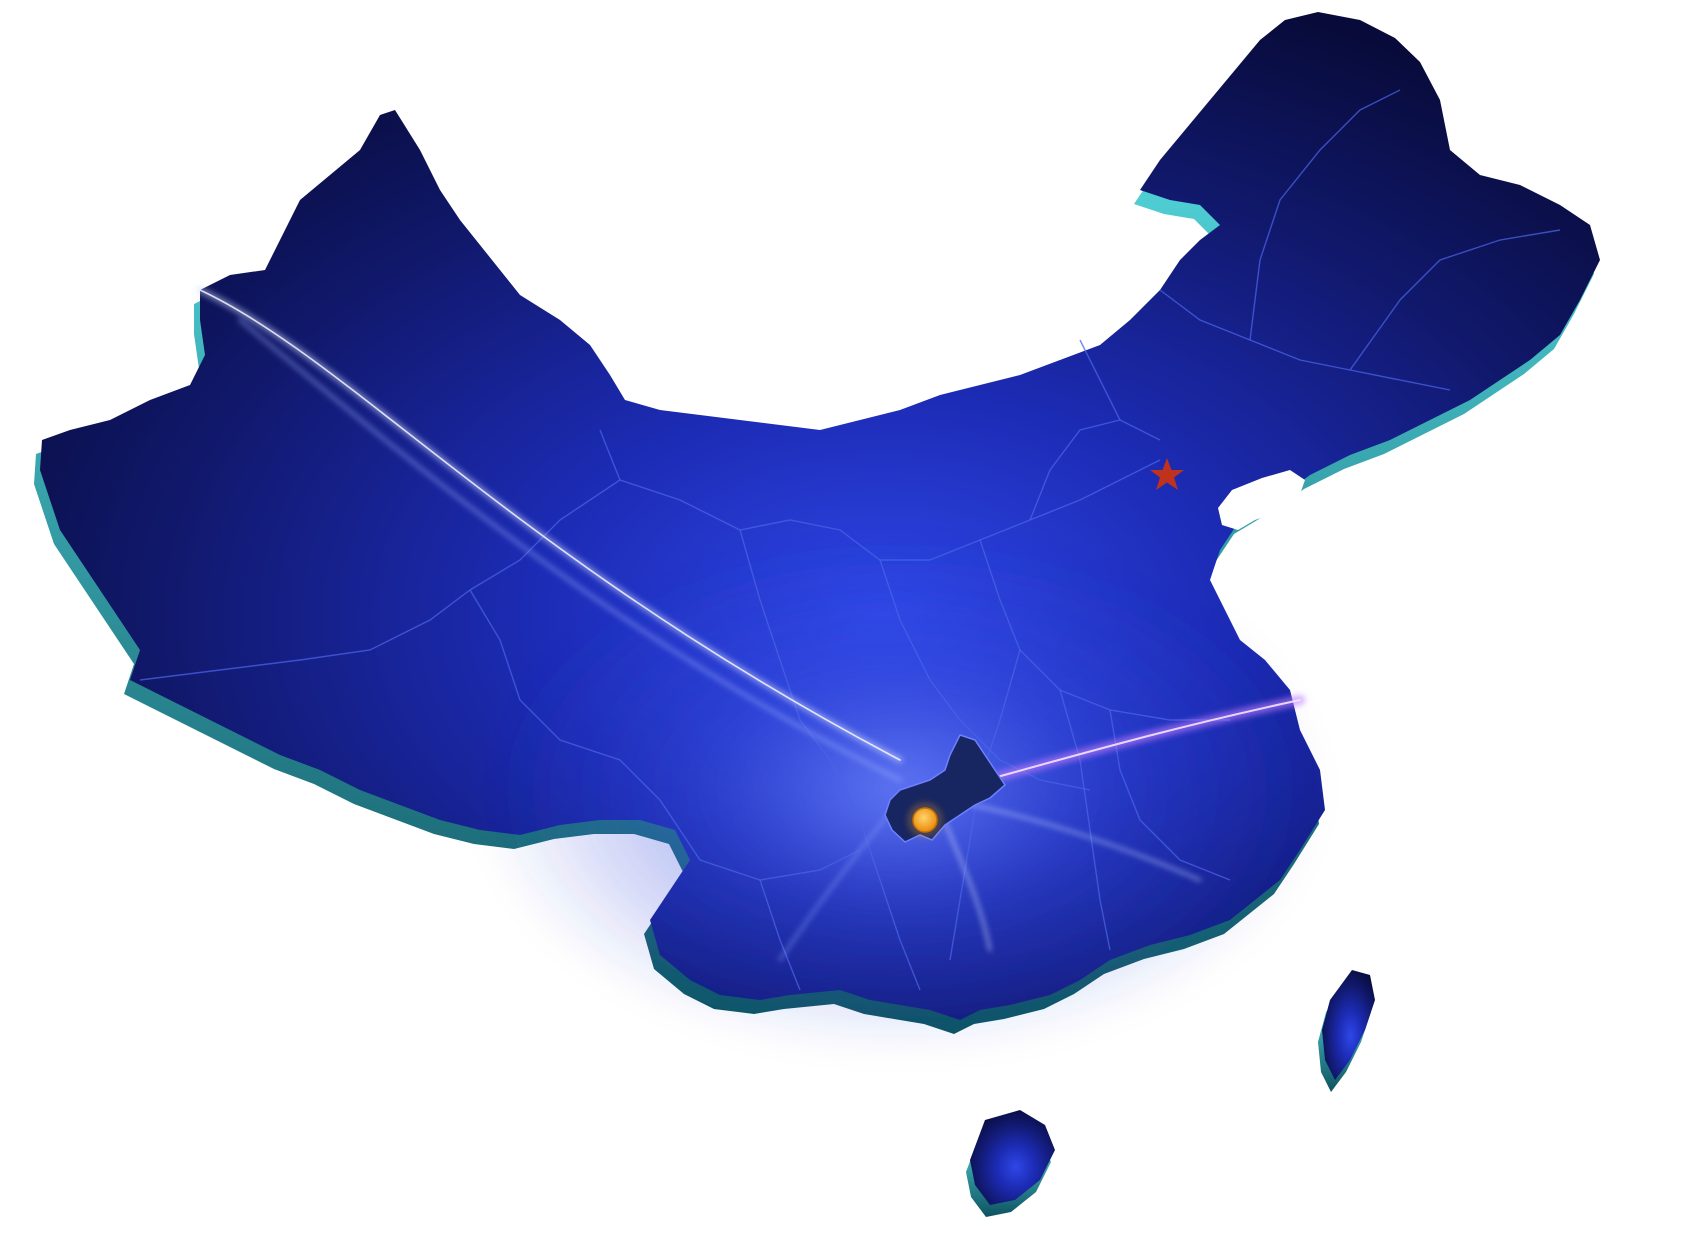 This screenshot has height=1235, width=1702. Describe the element at coordinates (1261, 500) in the screenshot. I see `bohai-sea` at that location.